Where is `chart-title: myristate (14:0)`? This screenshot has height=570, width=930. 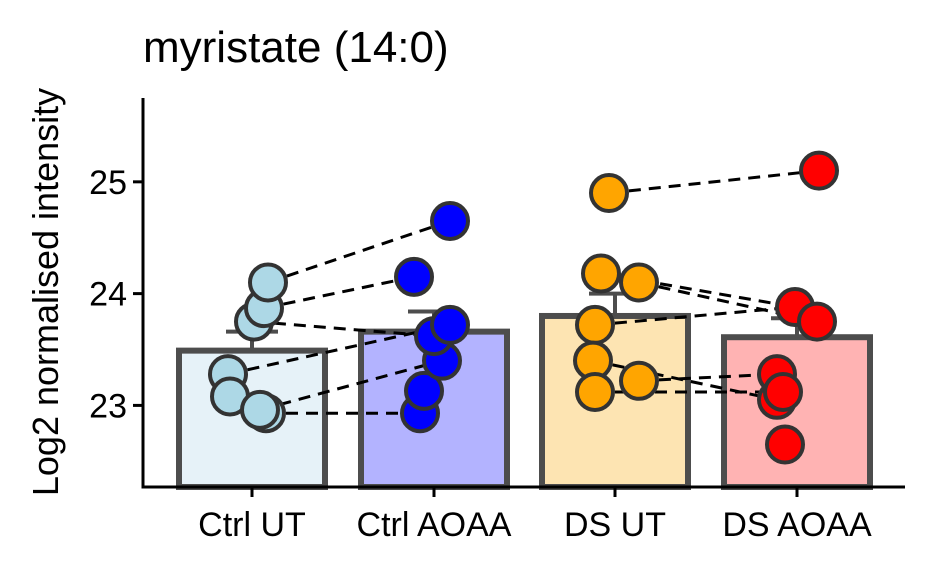
chart-title: myristate (14:0) is located at coordinates (296, 47).